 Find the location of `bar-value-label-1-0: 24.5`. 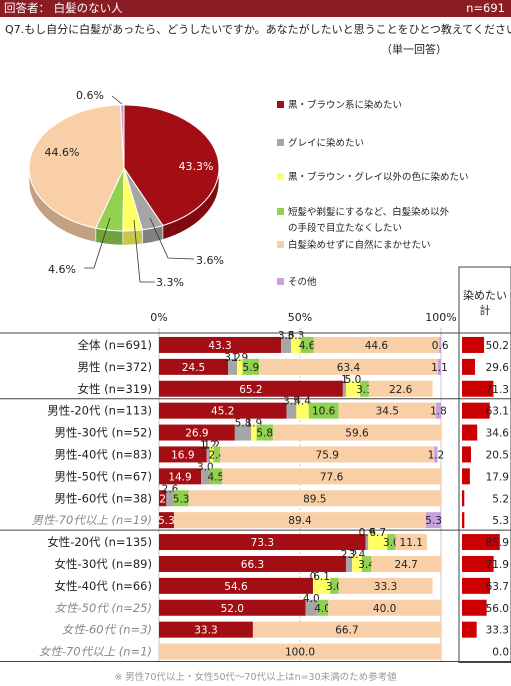

bar-value-label-1-0: 24.5 is located at coordinates (193, 368).